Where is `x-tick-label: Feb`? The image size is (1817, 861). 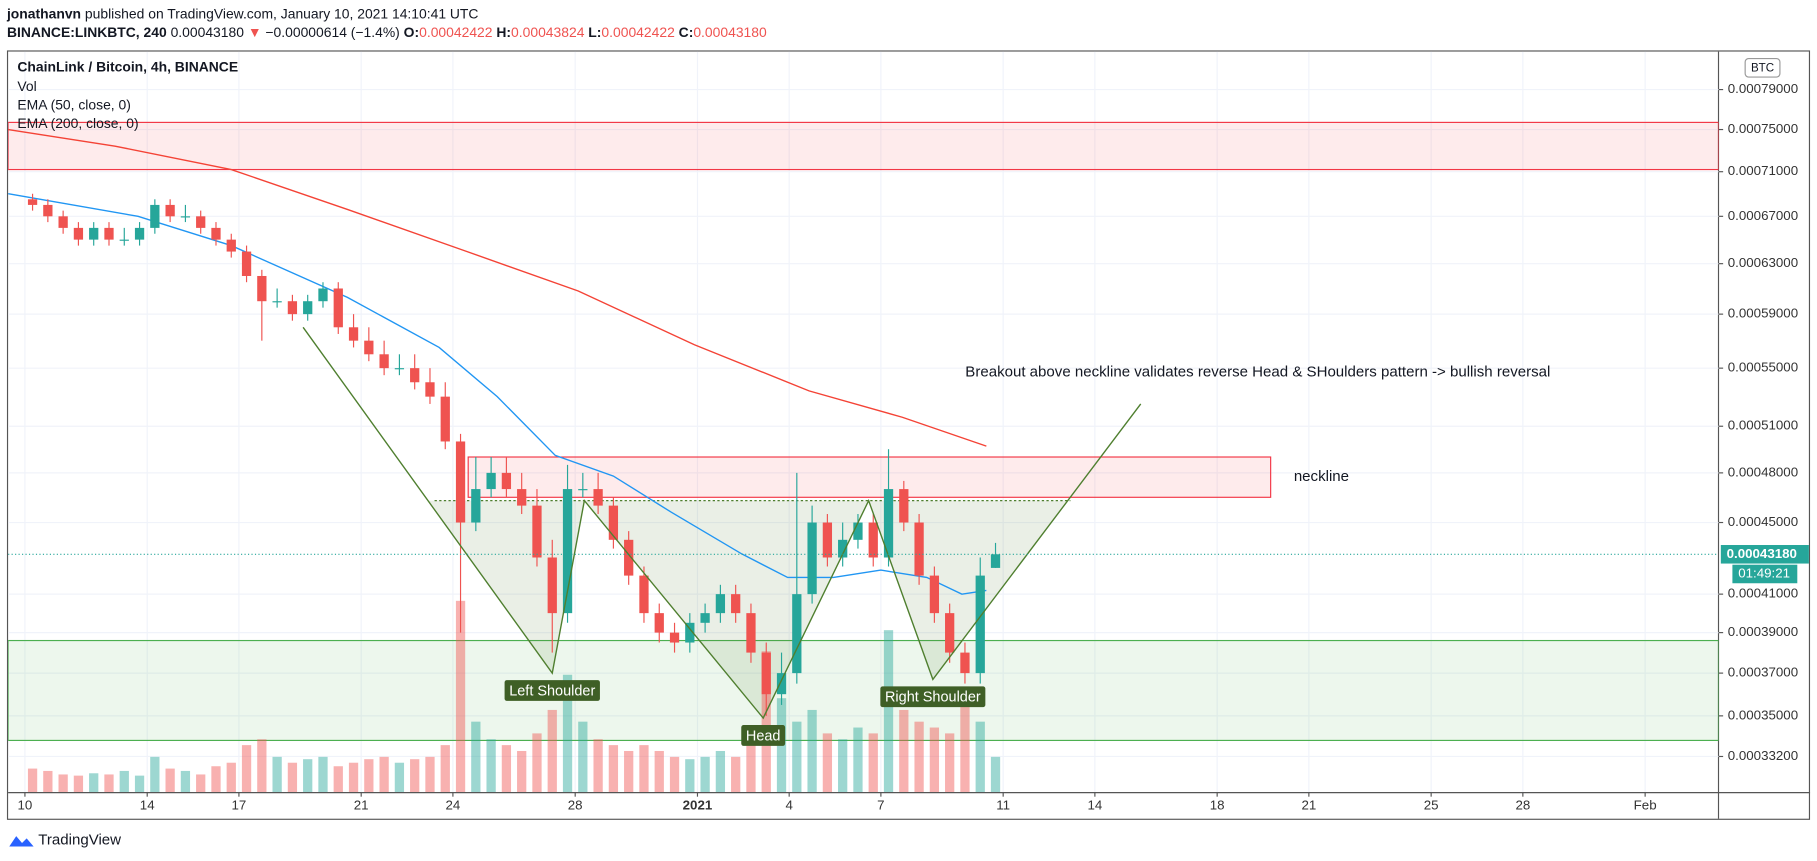 x-tick-label: Feb is located at coordinates (1645, 804).